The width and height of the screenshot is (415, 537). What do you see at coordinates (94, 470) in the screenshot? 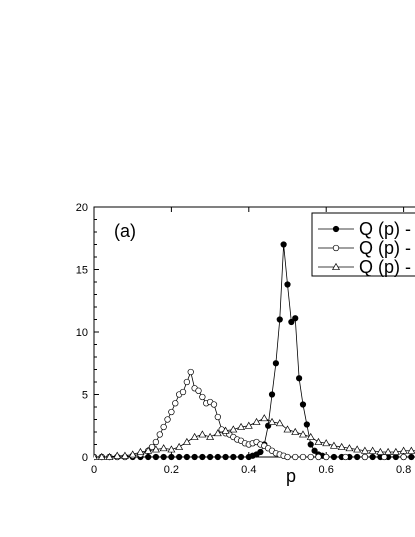
I see `x-tick-label: 0` at bounding box center [94, 470].